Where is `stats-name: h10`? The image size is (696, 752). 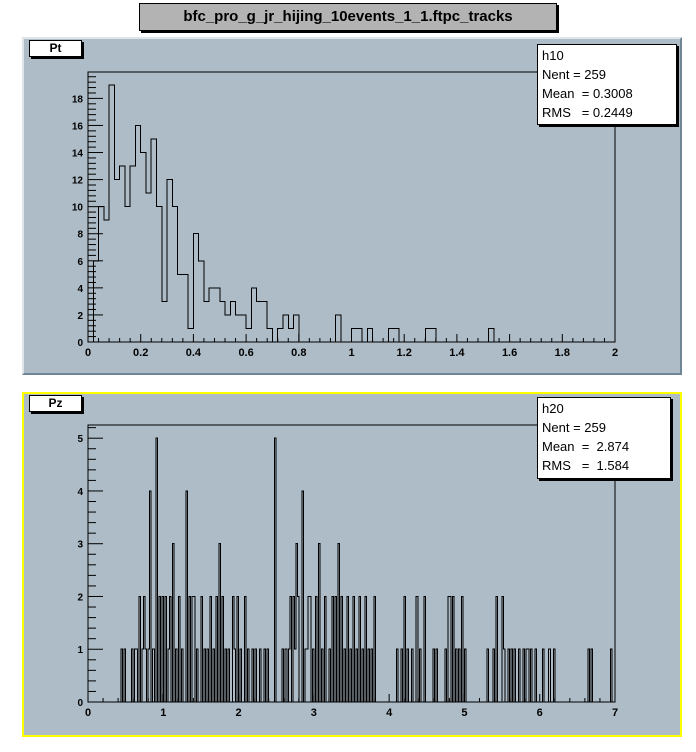
stats-name: h10 is located at coordinates (553, 55).